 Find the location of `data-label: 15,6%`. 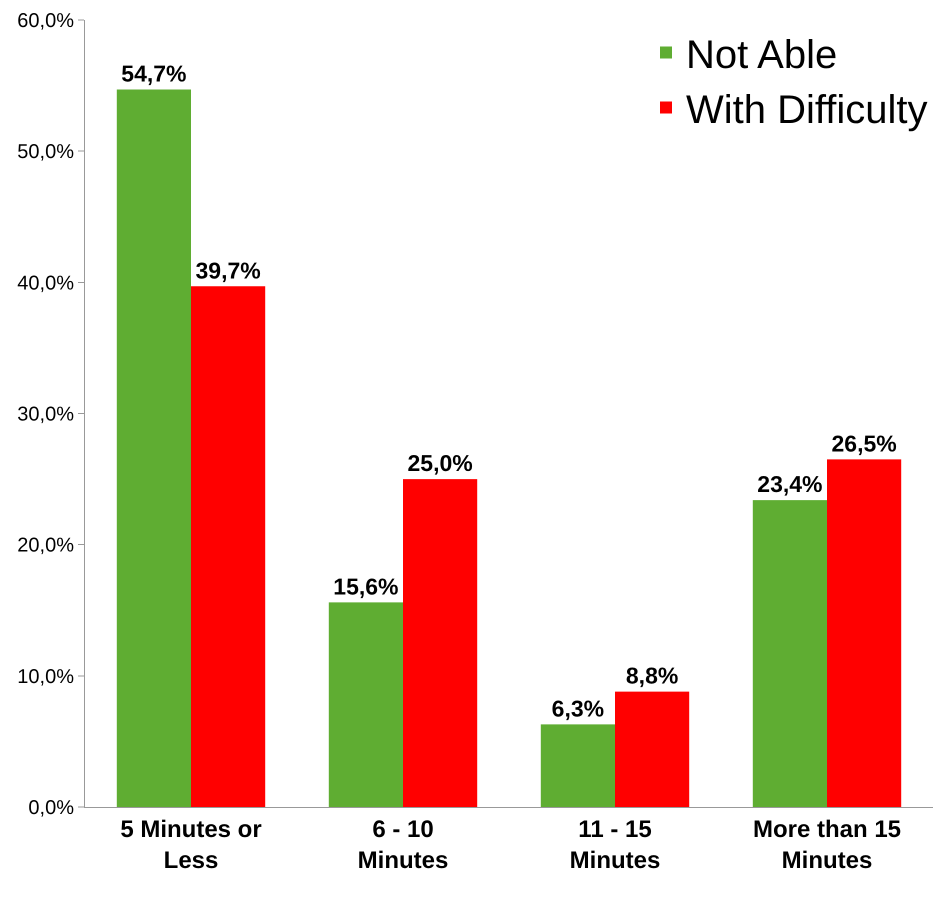

data-label: 15,6% is located at coordinates (366, 586).